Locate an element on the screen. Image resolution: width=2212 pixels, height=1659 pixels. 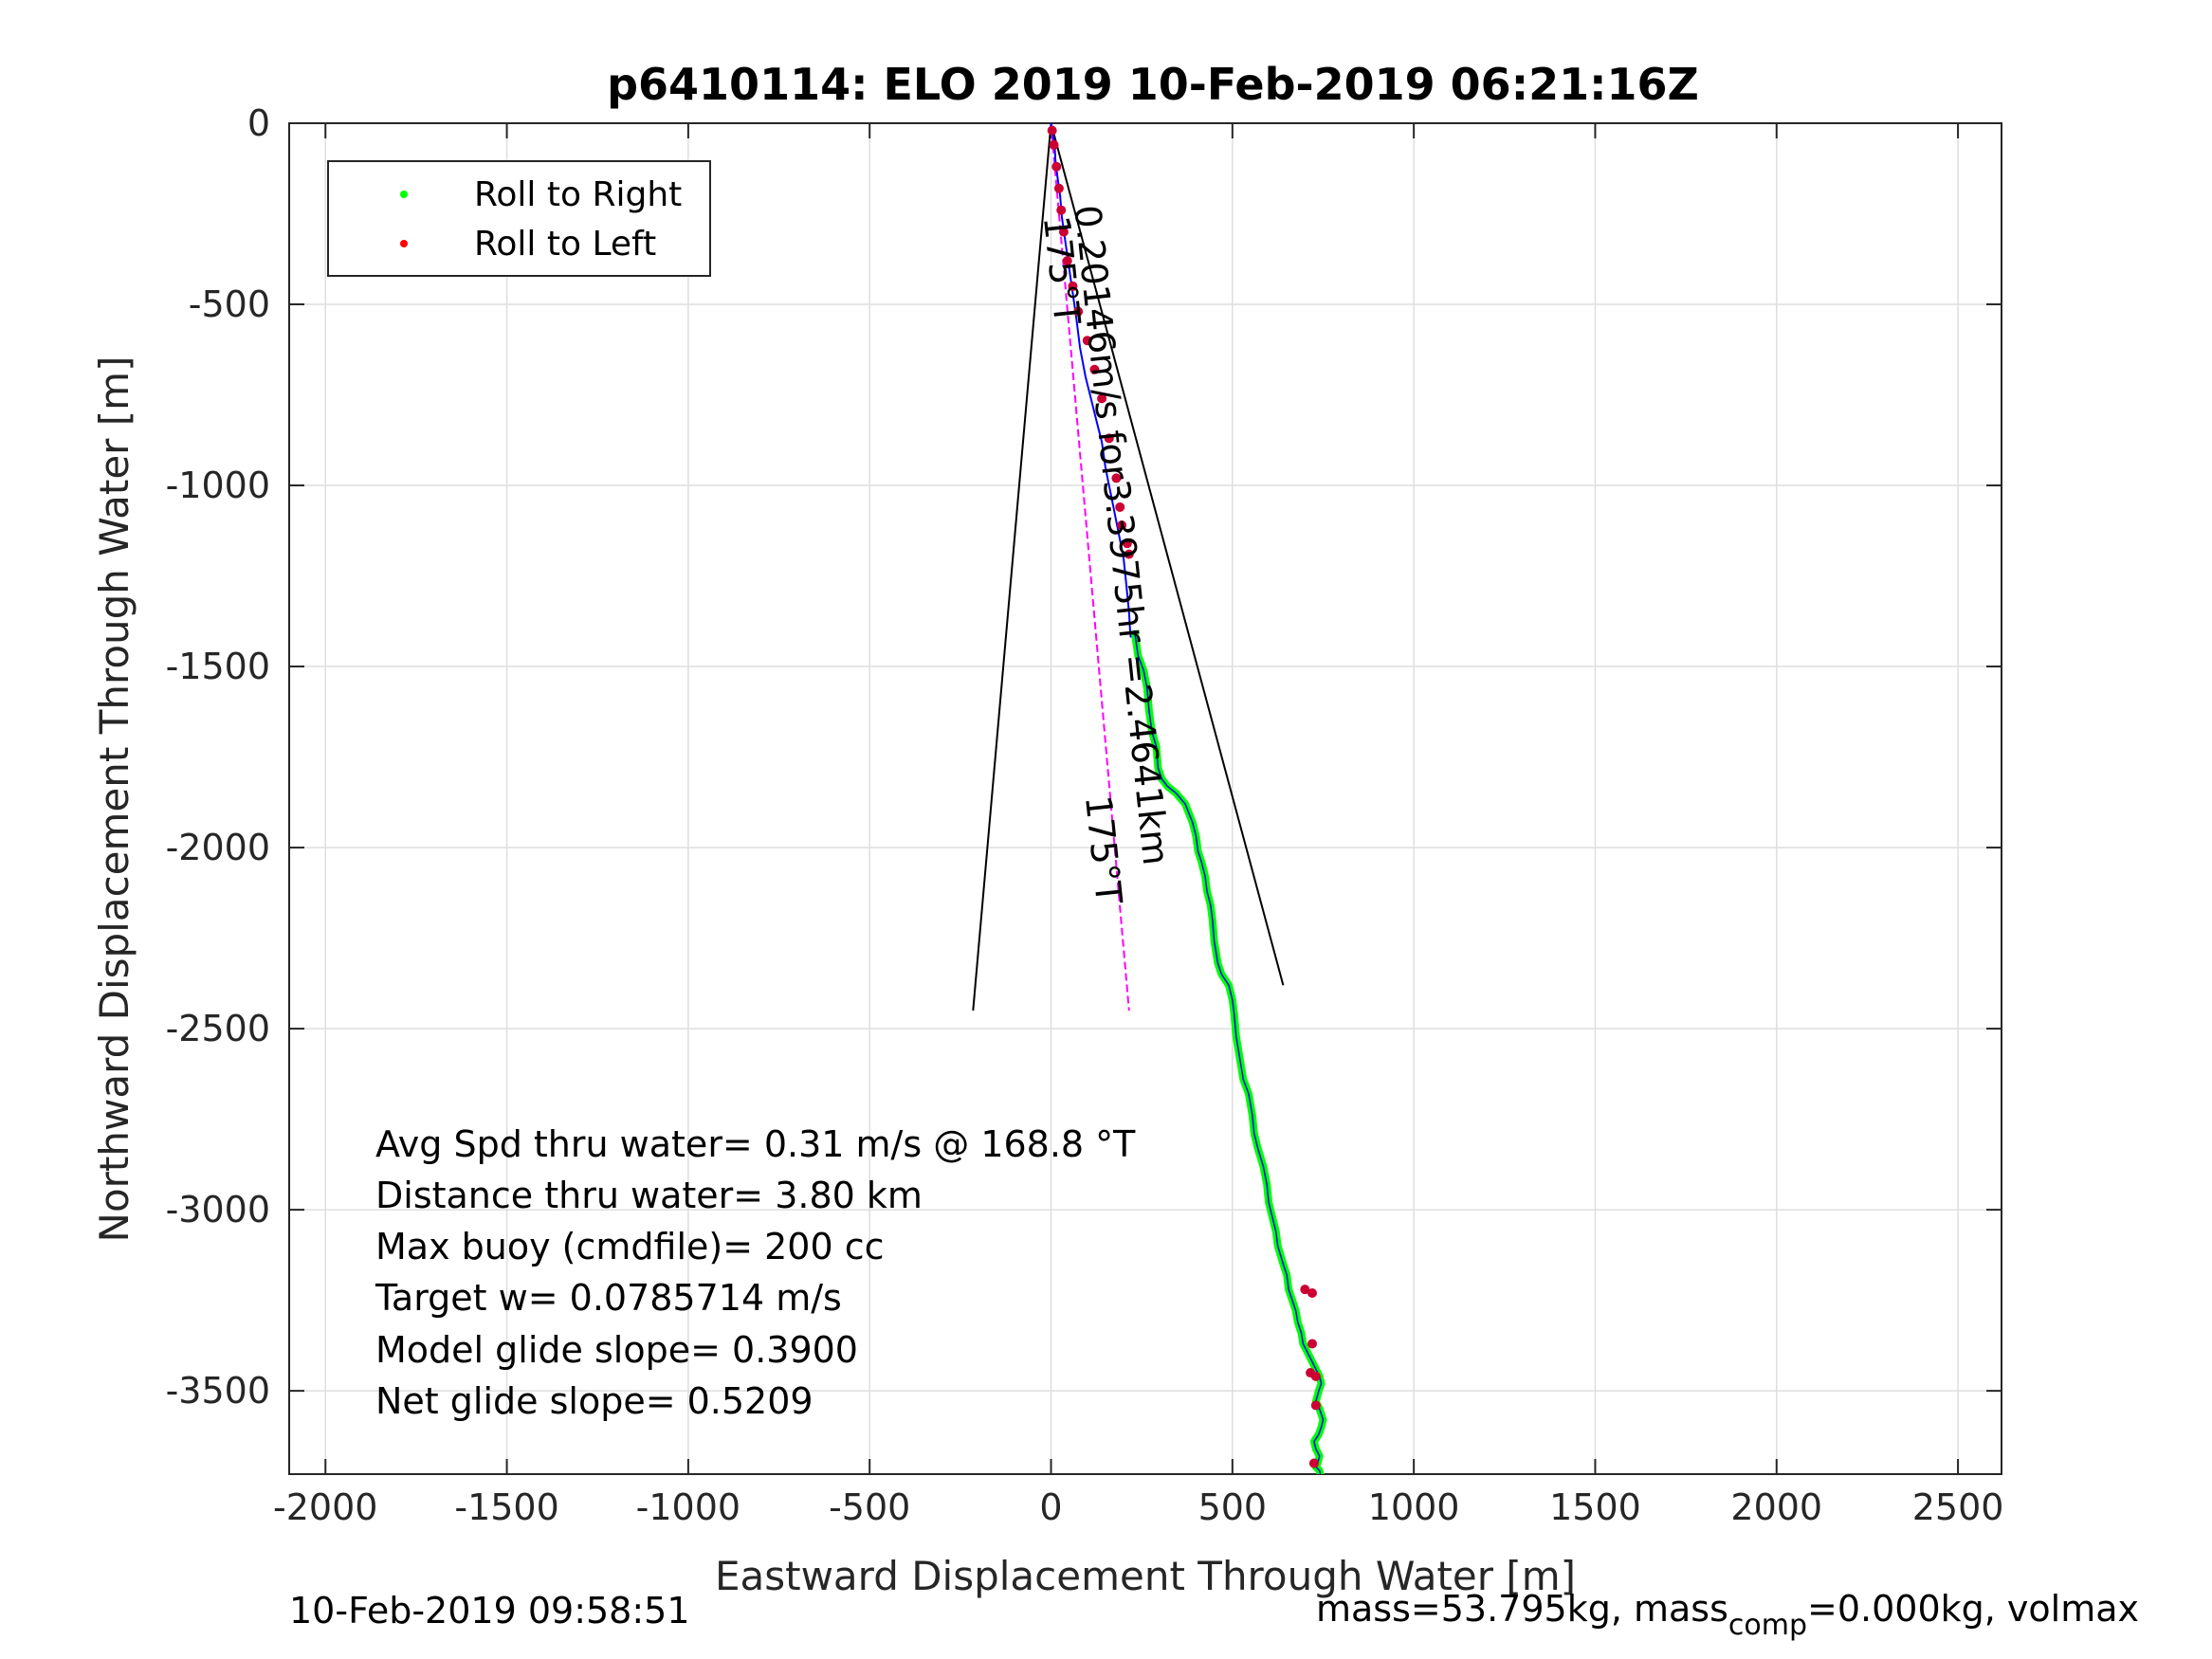
annotation-avg-speed: Avg Spd thru water= 0.31 m/s @ 168.8 °T is located at coordinates (755, 1144).